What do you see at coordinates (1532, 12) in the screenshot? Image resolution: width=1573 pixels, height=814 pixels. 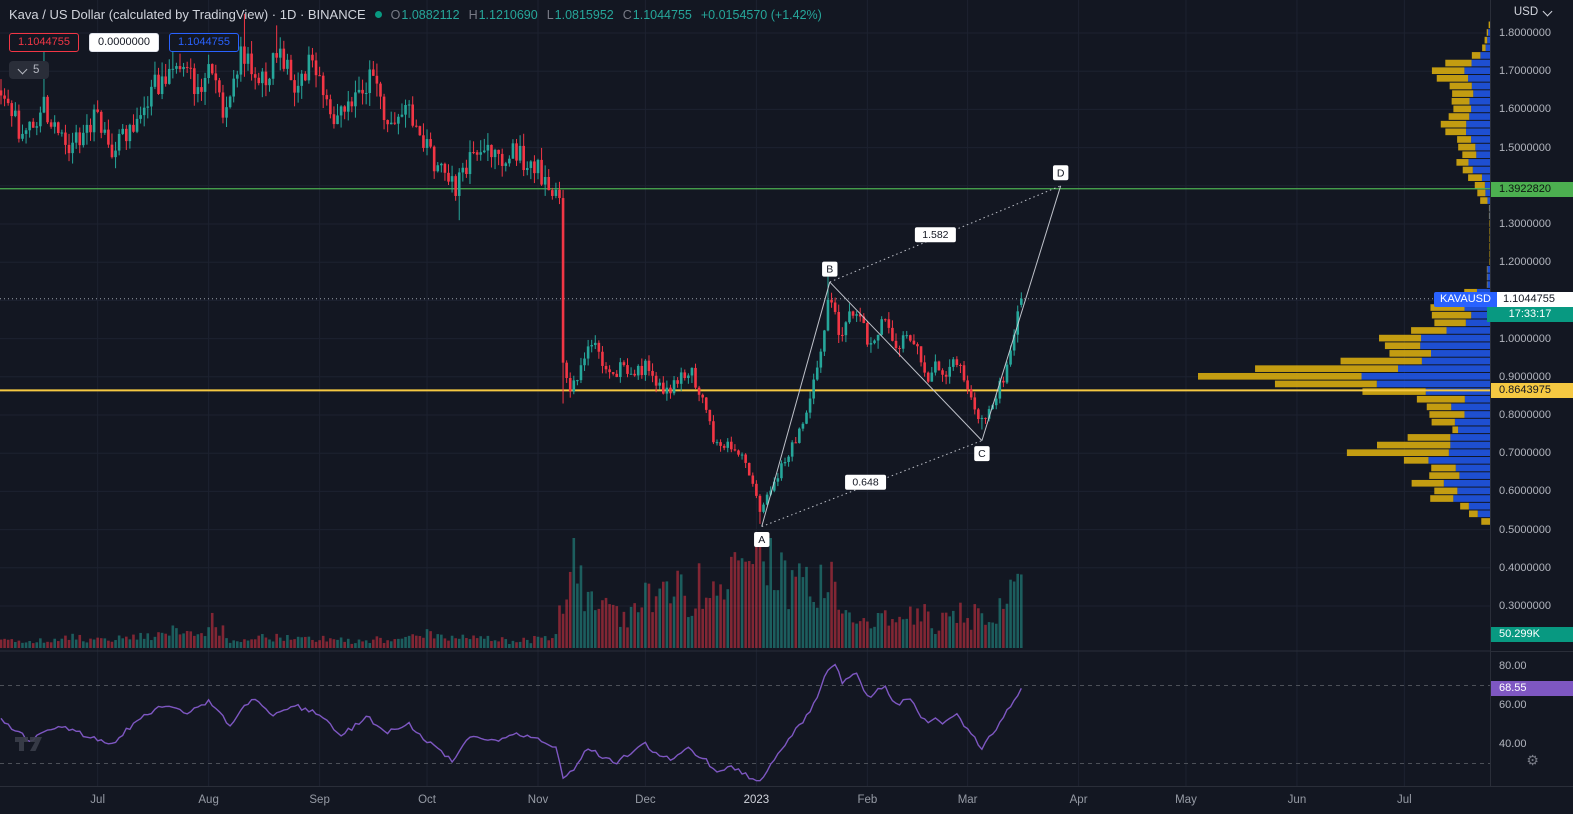 I see `currency-selector: USD` at bounding box center [1532, 12].